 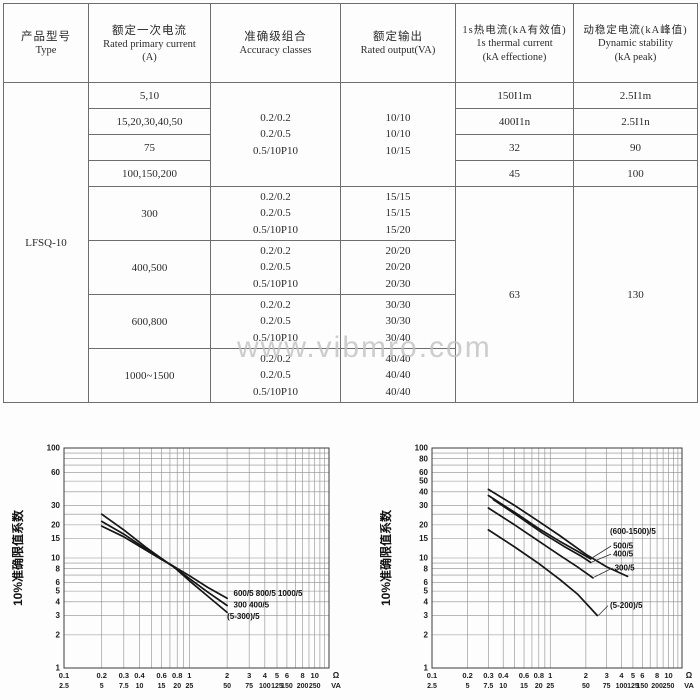 What do you see at coordinates (177, 675) in the screenshot?
I see `svg-text: 0.8` at bounding box center [177, 675].